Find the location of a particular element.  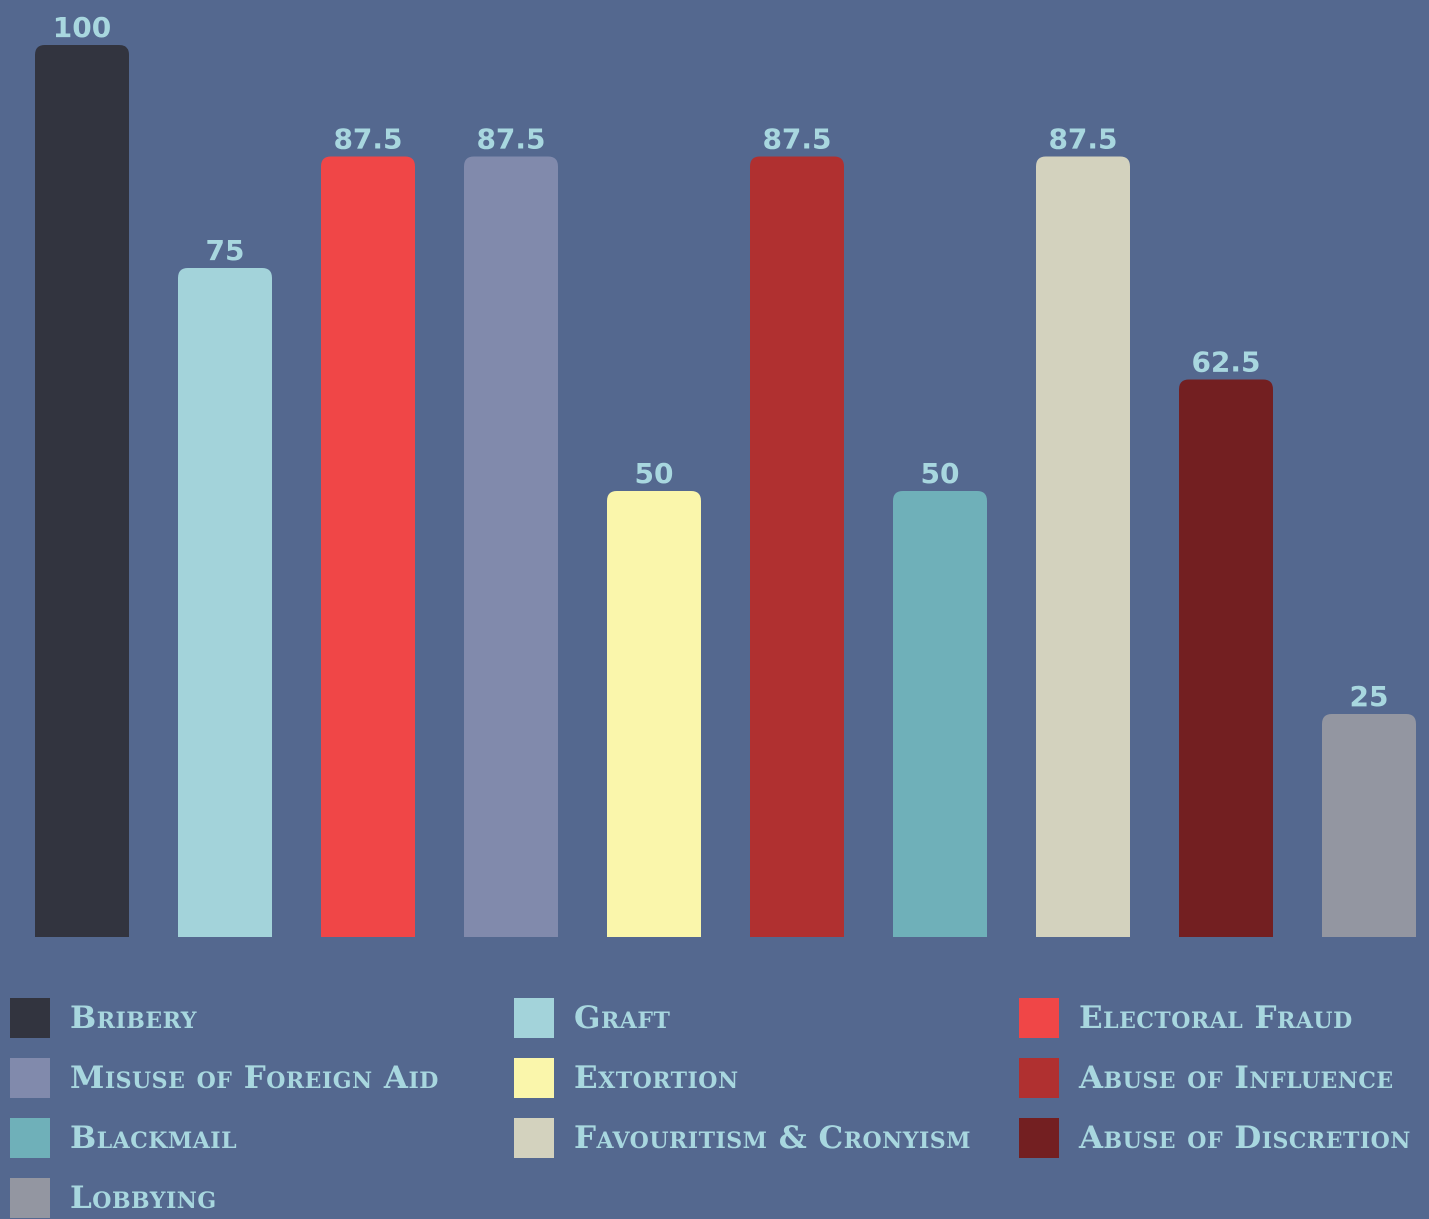

bar-graft is located at coordinates (225, 602).